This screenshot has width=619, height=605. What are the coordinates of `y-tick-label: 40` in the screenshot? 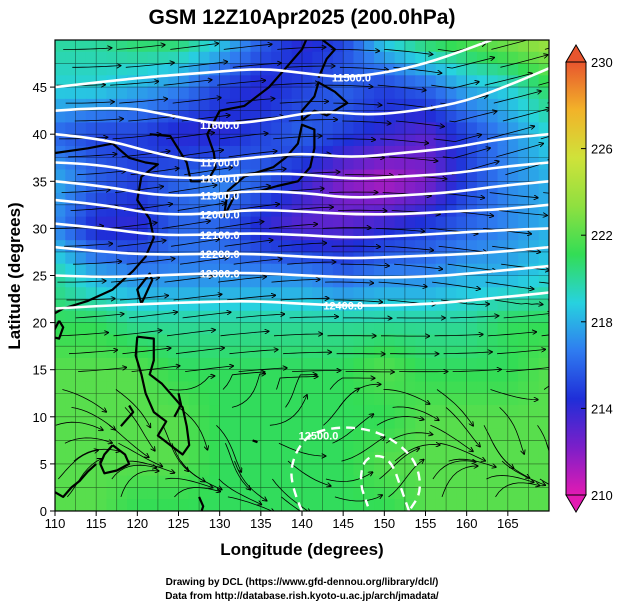 It's located at (40, 134).